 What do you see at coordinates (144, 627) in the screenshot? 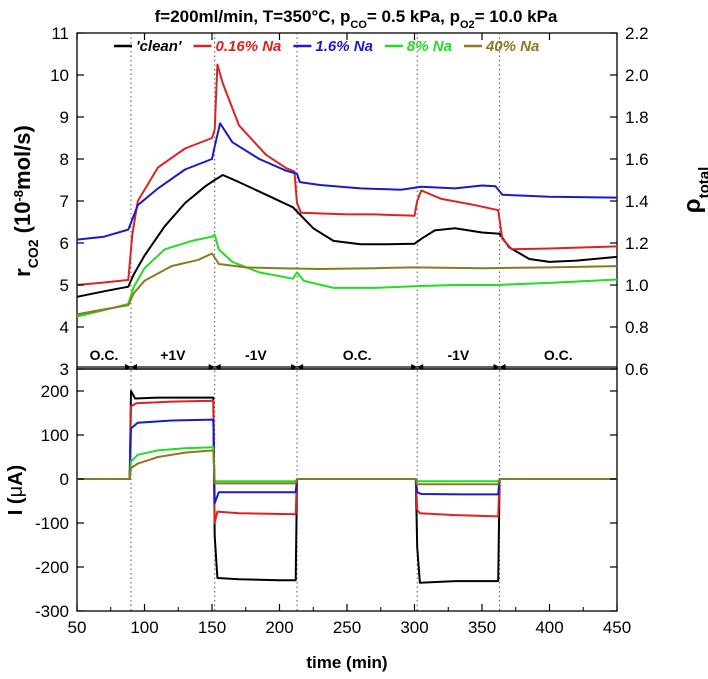
I see `x-tick-label: 100` at bounding box center [144, 627].